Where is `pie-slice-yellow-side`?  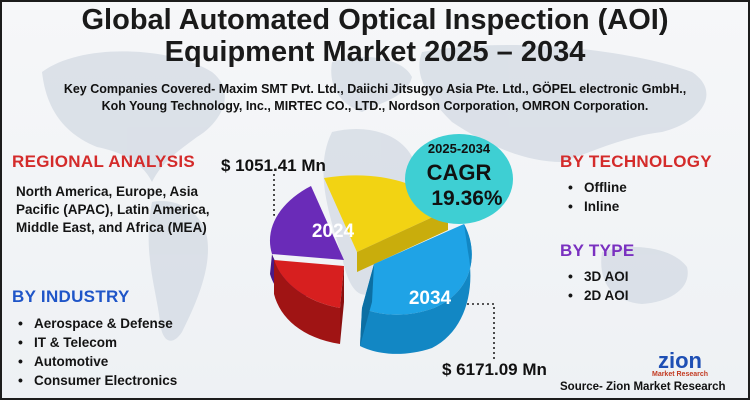
pie-slice-yellow-side is located at coordinates (402, 241).